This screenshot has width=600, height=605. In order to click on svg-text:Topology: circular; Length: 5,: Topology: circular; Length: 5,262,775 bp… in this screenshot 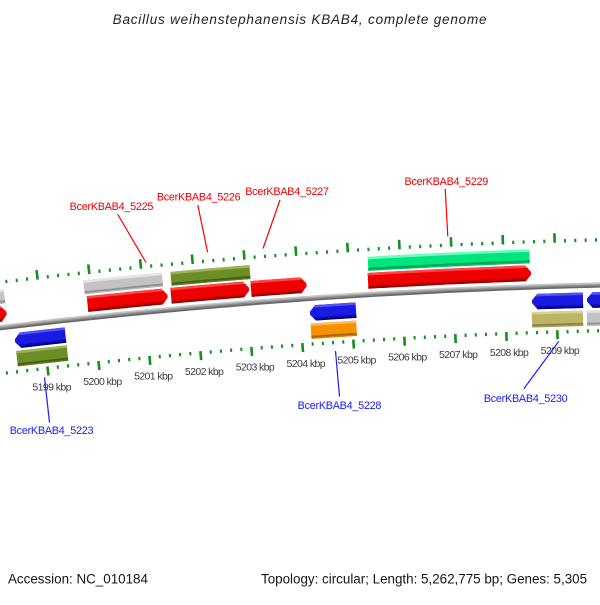, I will do `click(424, 579)`.